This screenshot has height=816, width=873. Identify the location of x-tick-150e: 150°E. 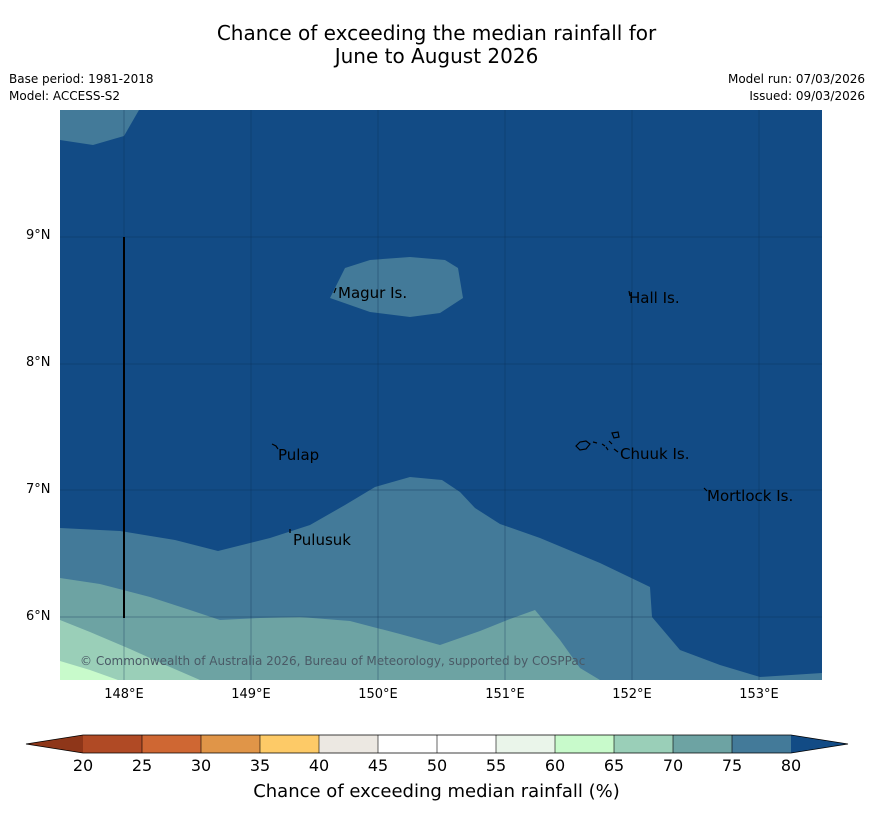
(378, 694).